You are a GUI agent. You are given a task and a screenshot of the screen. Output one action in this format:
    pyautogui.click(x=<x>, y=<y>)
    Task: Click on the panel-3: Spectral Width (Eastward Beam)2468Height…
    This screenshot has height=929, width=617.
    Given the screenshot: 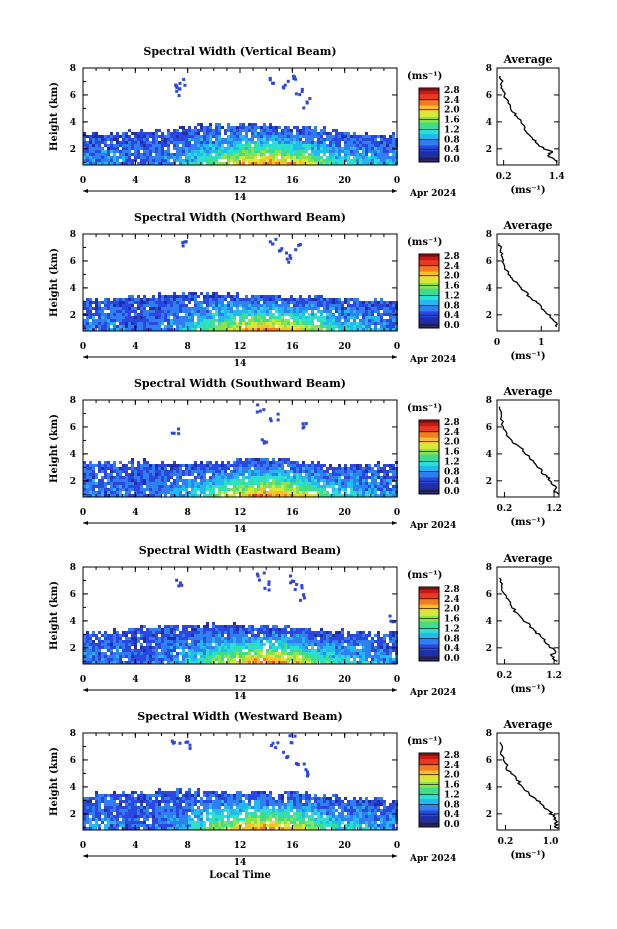 What is the action you would take?
    pyautogui.click(x=305, y=623)
    